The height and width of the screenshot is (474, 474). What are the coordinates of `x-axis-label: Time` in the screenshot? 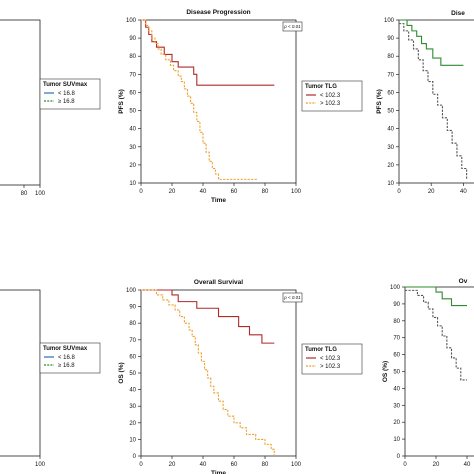 It's located at (218, 200).